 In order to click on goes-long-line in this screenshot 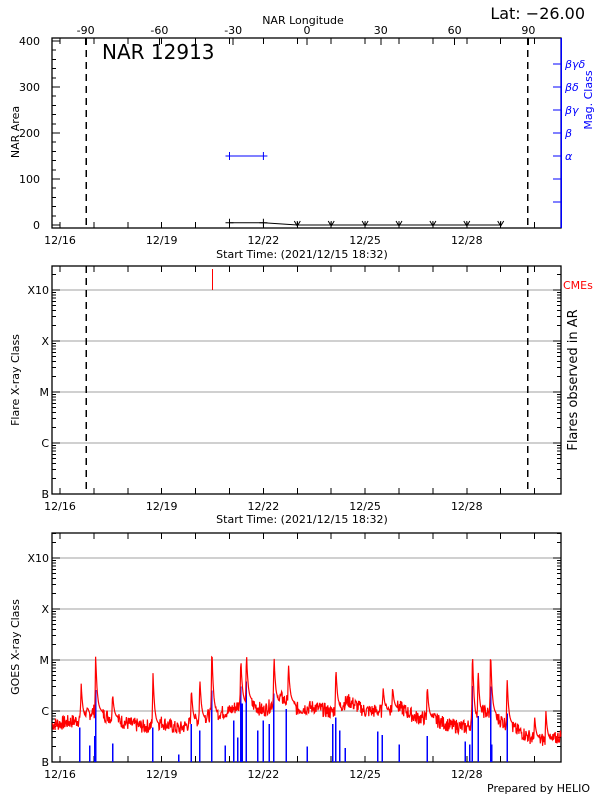, I will do `click(306, 700)`.